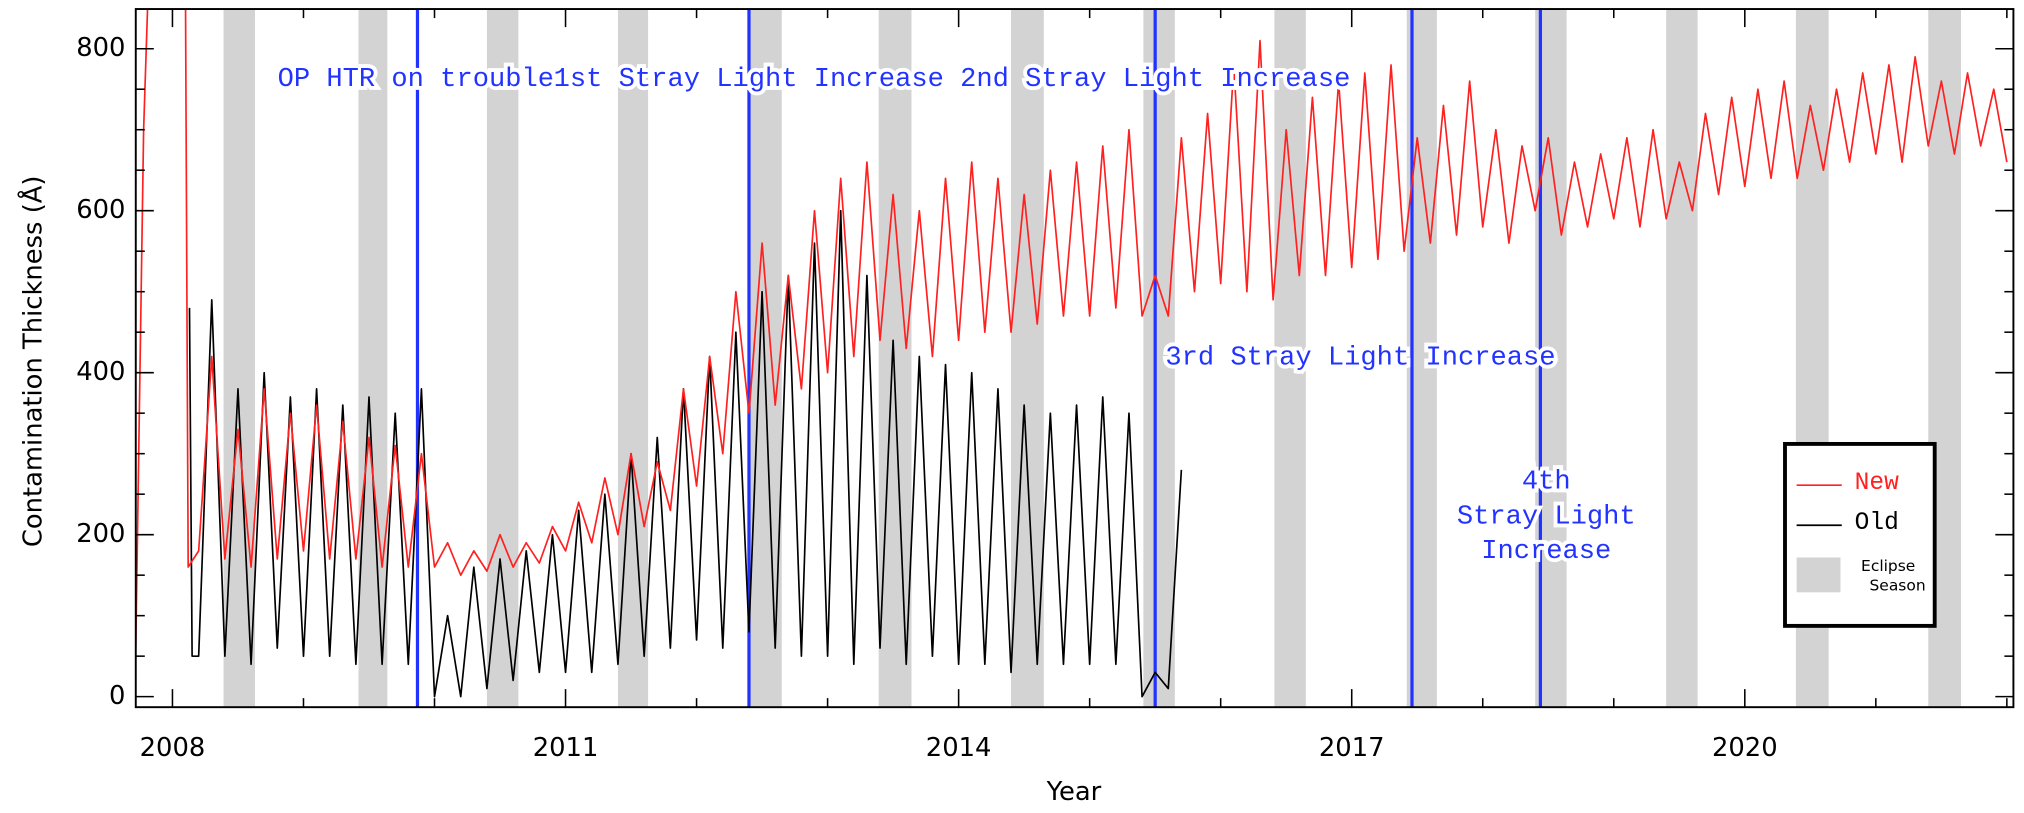 The image size is (2024, 813). Describe the element at coordinates (749, 79) in the screenshot. I see `event-label: 1st Stray Light Increase` at that location.